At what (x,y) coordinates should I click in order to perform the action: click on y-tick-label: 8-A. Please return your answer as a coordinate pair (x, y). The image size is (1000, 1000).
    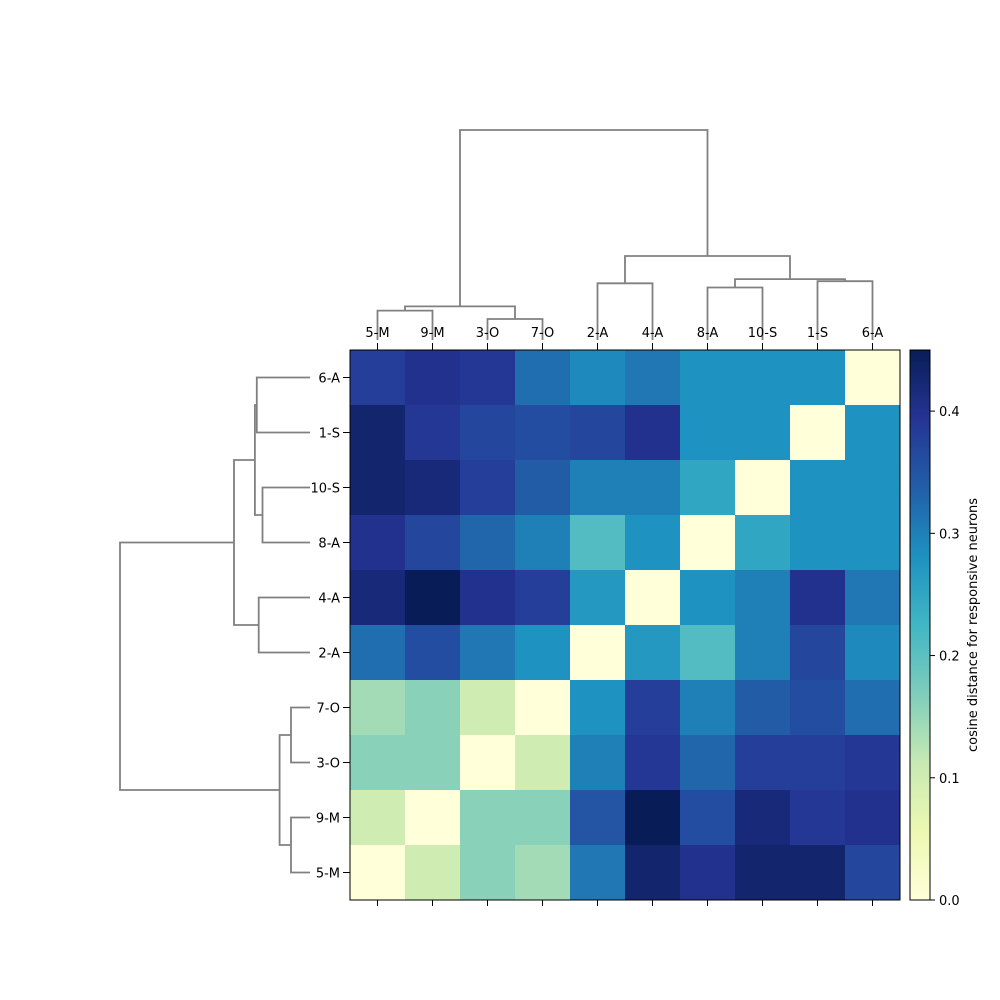
    Looking at the image, I should click on (329, 544).